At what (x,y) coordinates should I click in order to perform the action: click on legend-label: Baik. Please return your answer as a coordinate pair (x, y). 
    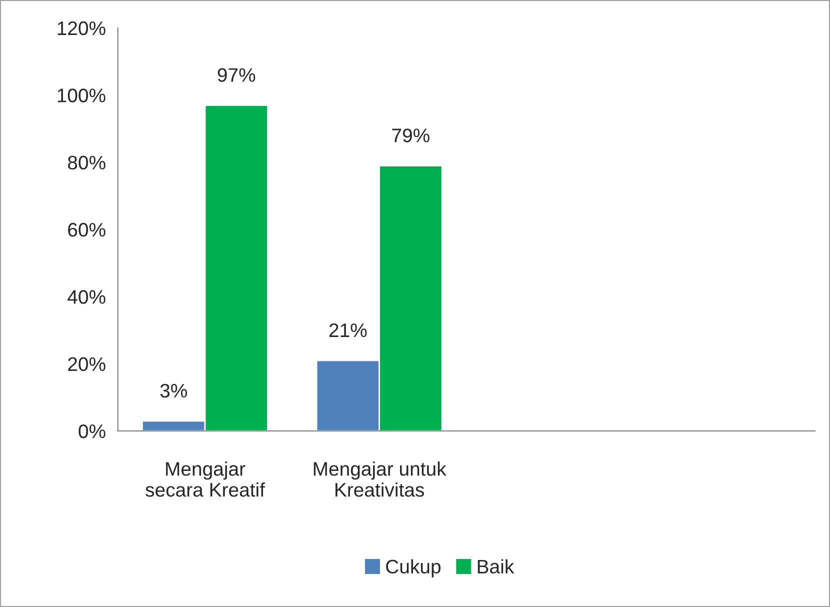
    Looking at the image, I should click on (496, 566).